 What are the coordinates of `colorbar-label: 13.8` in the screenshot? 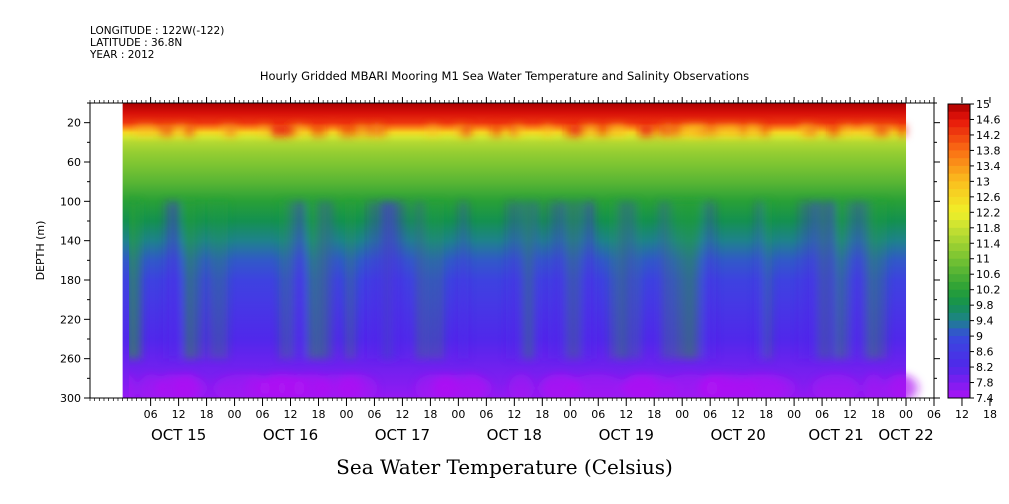 It's located at (988, 150).